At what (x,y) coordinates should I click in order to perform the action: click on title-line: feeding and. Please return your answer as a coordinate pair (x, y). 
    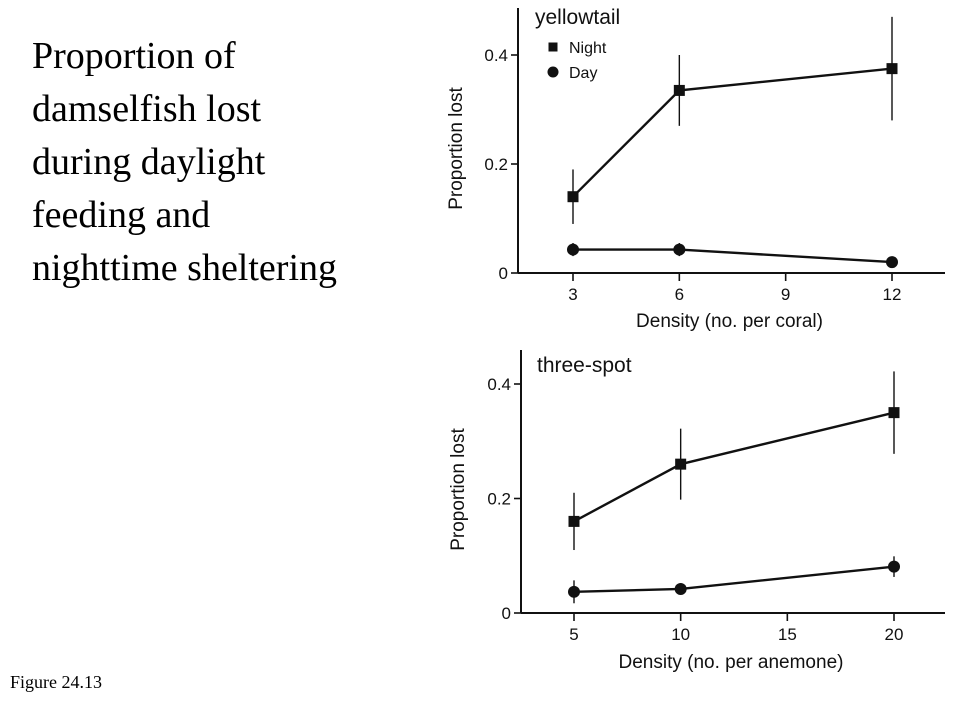
    Looking at the image, I should click on (121, 215).